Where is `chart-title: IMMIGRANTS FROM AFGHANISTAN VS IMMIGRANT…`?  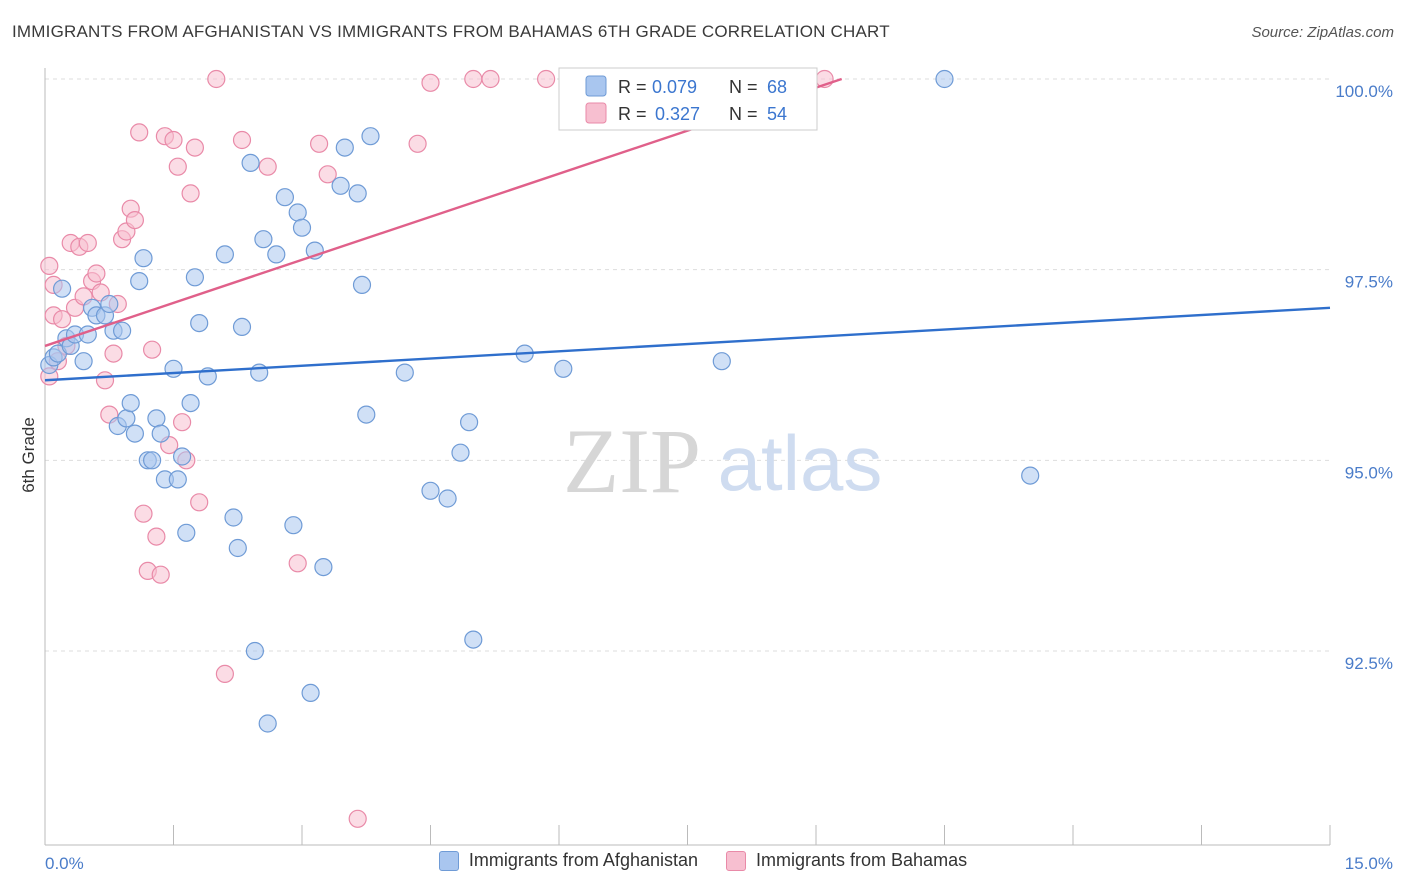
chart-title: IMMIGRANTS FROM AFGHANISTAN VS IMMIGRANT… is located at coordinates (451, 31).